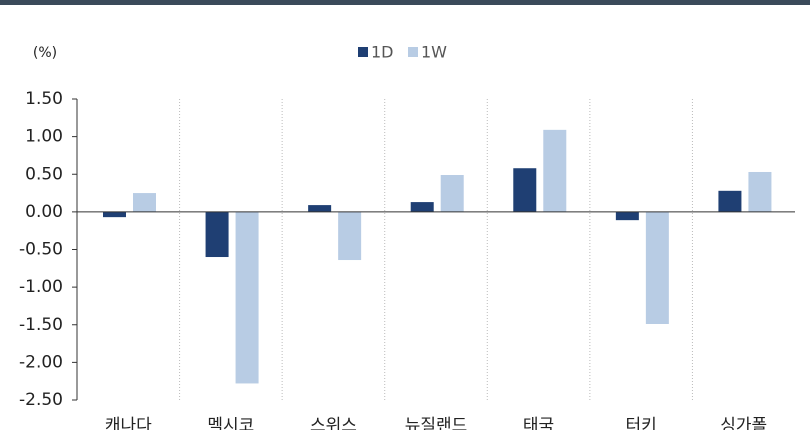 This screenshot has width=810, height=430. Describe the element at coordinates (128, 423) in the screenshot. I see `x-tick-label: 캐나다` at that location.